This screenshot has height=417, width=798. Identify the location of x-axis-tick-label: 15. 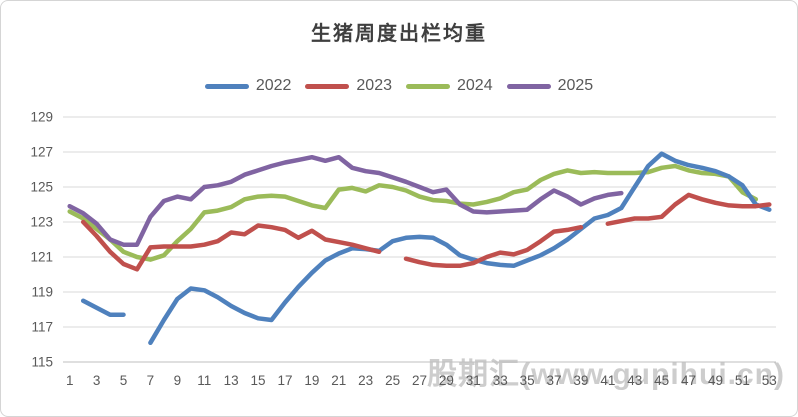
(258, 380).